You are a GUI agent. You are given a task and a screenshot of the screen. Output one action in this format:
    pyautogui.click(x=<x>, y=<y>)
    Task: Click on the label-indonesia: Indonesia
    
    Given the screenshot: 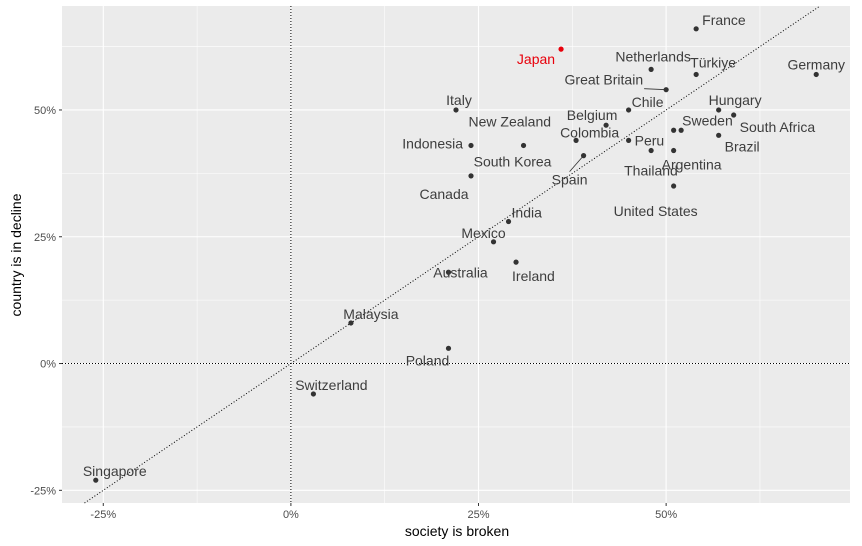 What is the action you would take?
    pyautogui.click(x=432, y=143)
    